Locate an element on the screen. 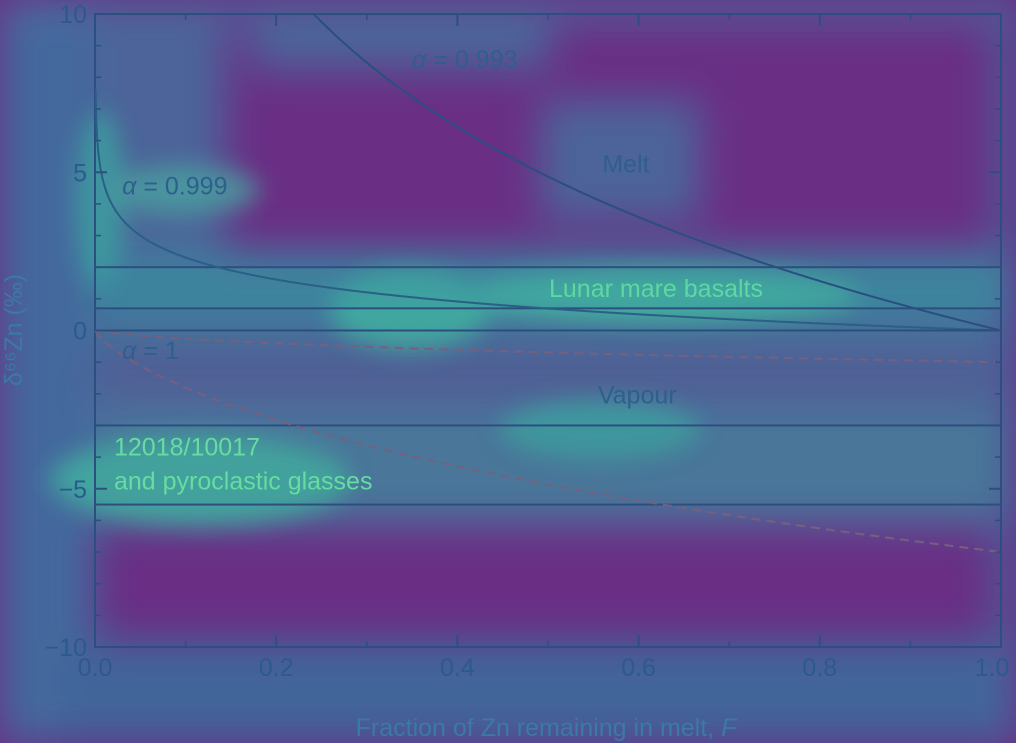 The image size is (1016, 743). x-tick-label: 0.6 is located at coordinates (638, 668).